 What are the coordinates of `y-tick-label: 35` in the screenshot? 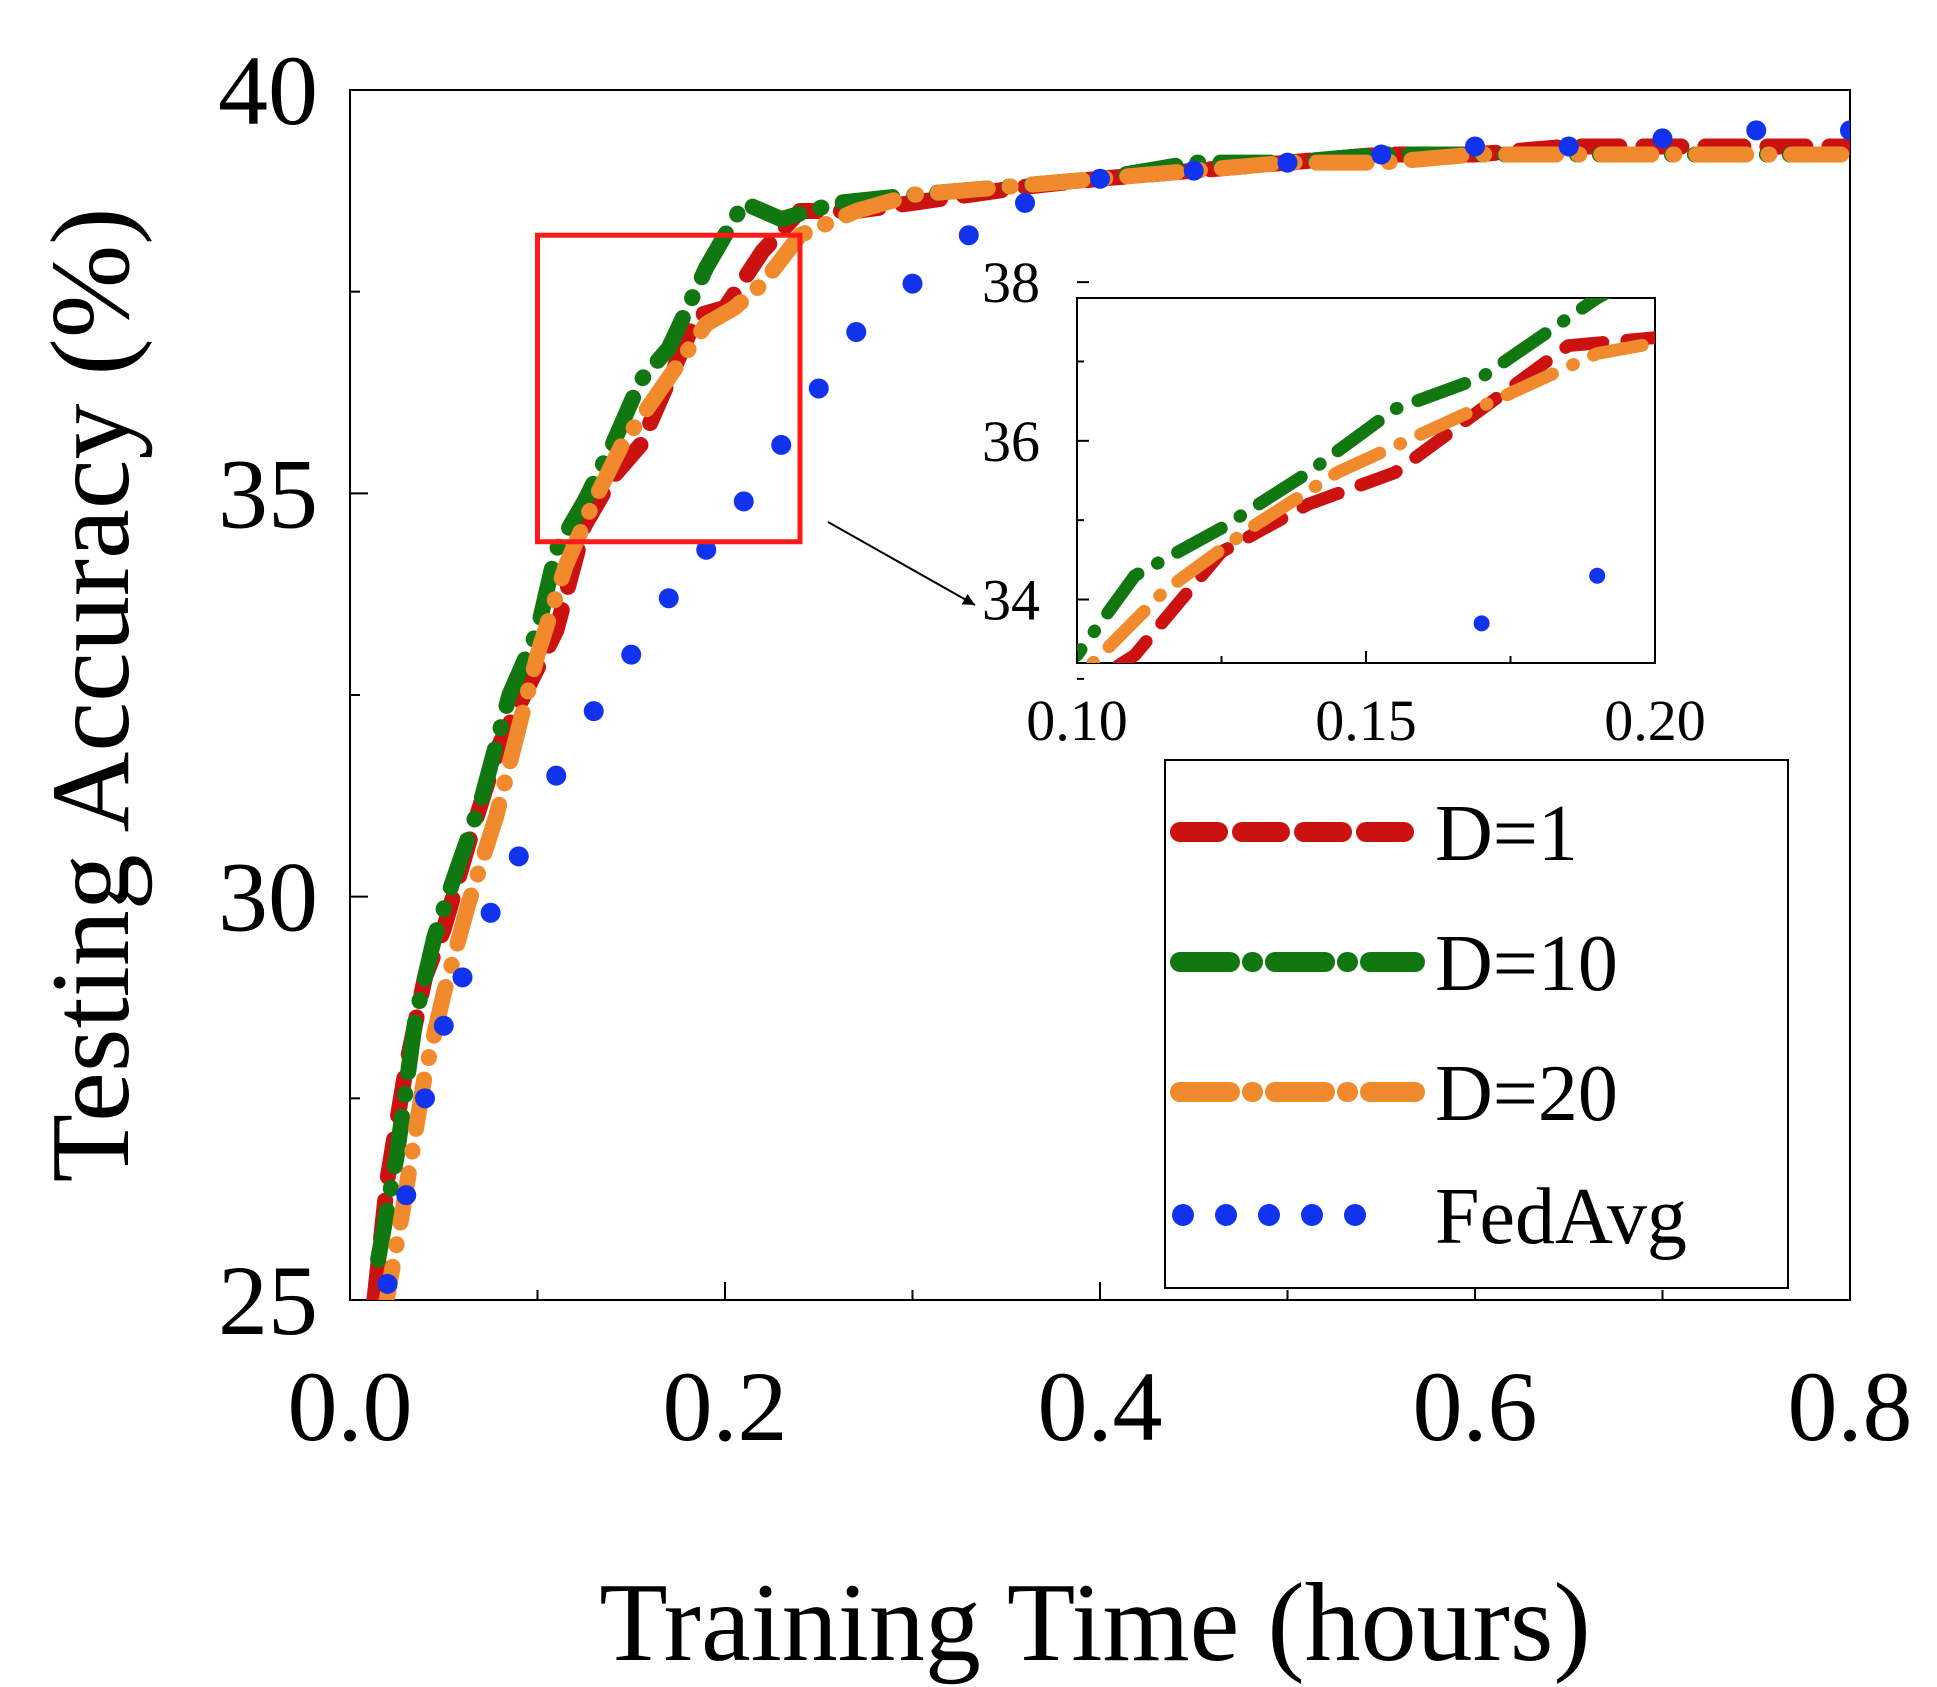 It's located at (268, 493).